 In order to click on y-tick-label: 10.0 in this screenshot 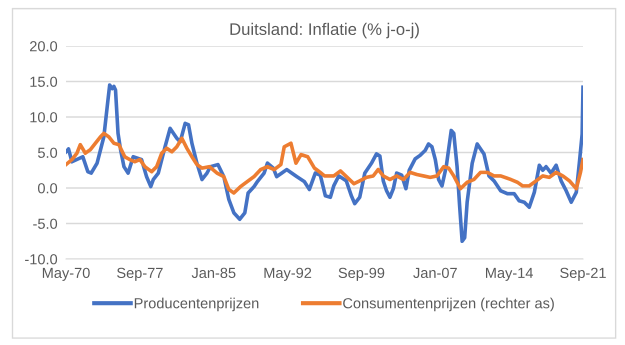, I will do `click(44, 117)`.